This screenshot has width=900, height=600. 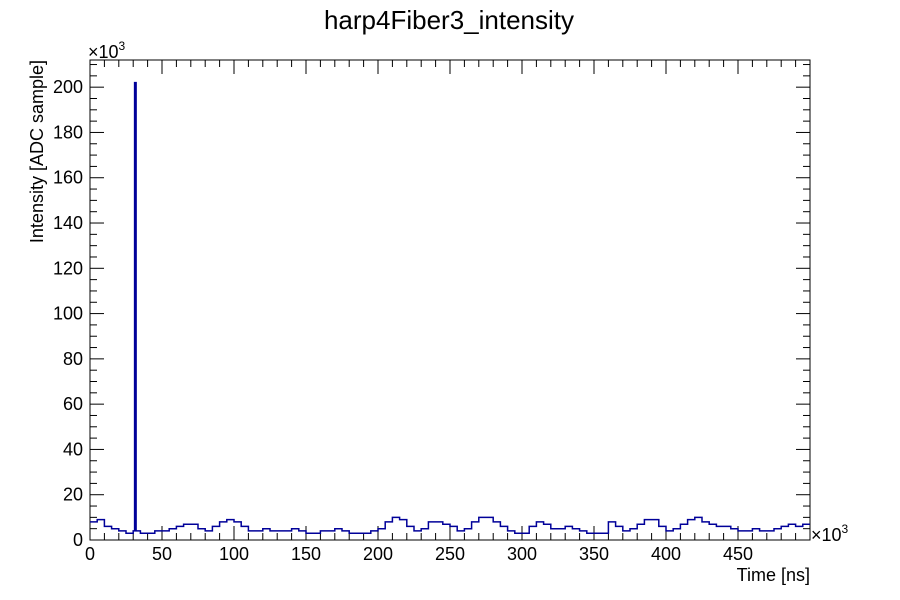 I want to click on y-tick-label: 160, so click(x=68, y=178).